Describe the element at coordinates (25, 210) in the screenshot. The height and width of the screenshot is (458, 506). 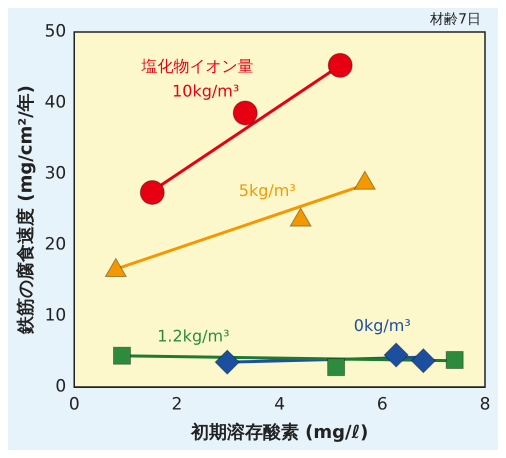
I see `y-axis-title: 鉄筋の腐食速度 (mg/cm²/年)` at that location.